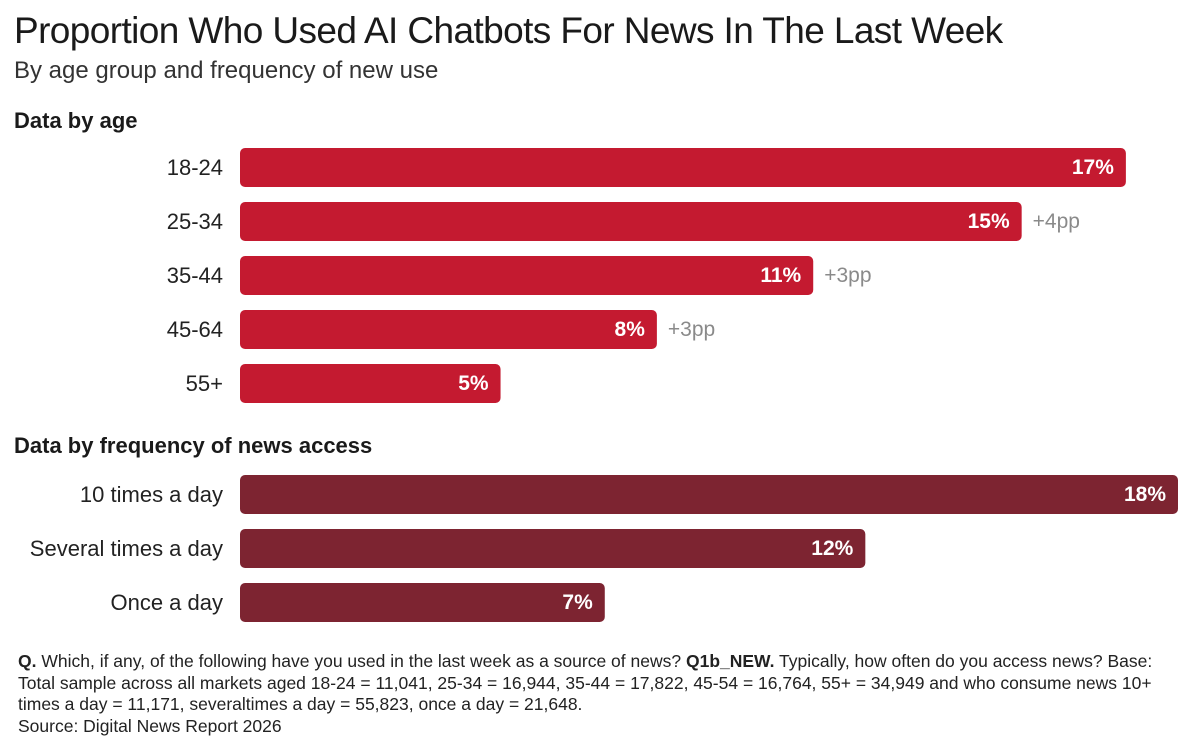 Image resolution: width=1200 pixels, height=750 pixels. Describe the element at coordinates (204, 383) in the screenshot. I see `category-label: 55+` at that location.